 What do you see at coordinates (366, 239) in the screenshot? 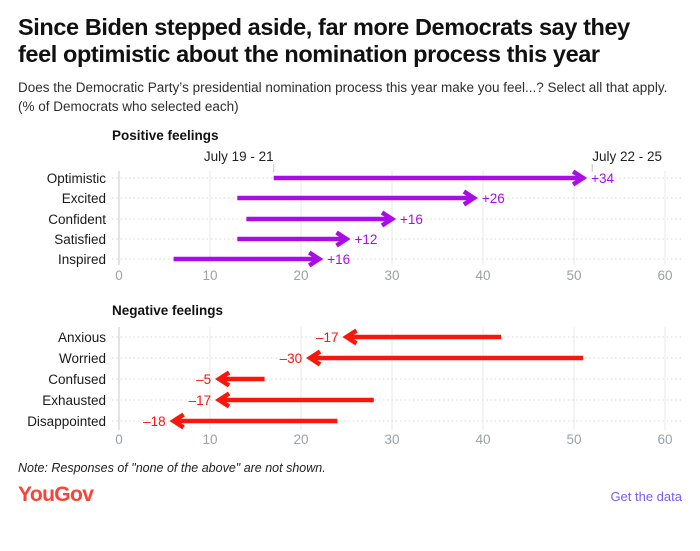
I see `change-label: +12` at bounding box center [366, 239].